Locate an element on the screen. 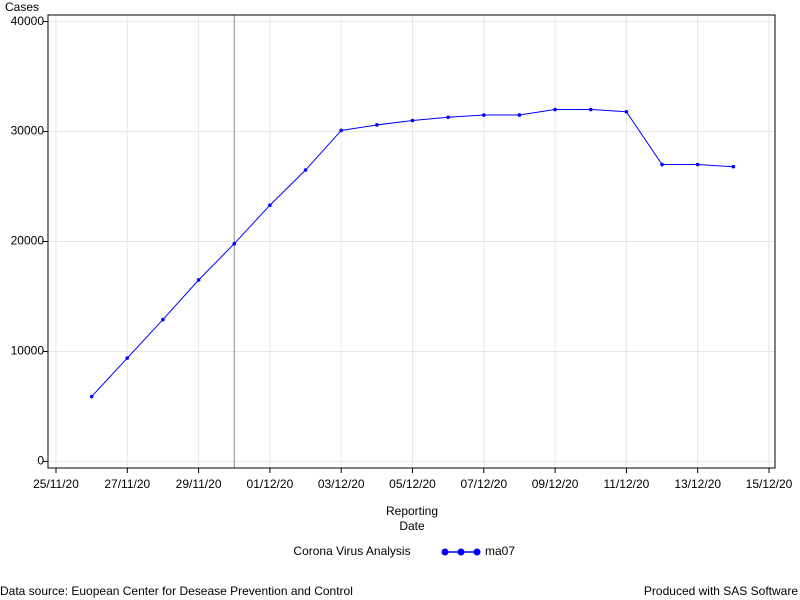 Image resolution: width=800 pixels, height=600 pixels. x-tick-label: 11/12/20 is located at coordinates (626, 484).